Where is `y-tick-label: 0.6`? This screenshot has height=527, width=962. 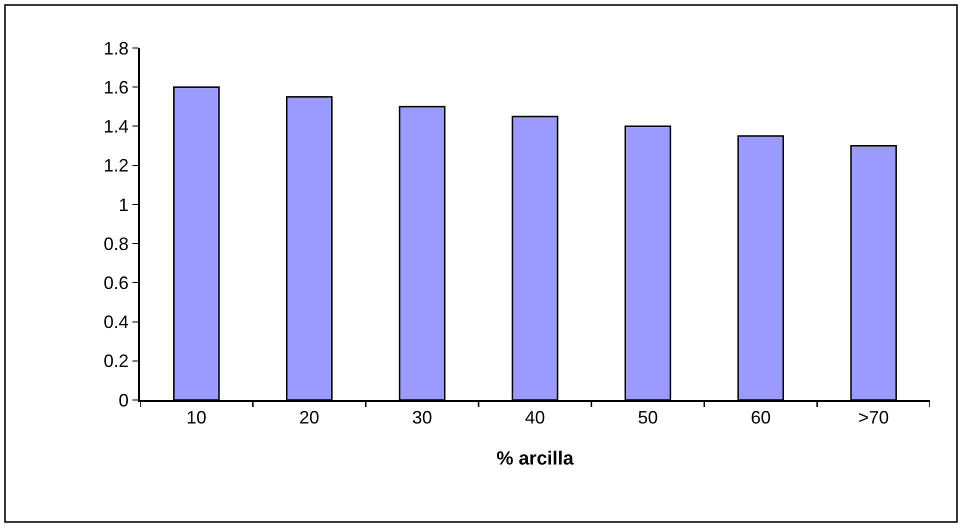 y-tick-label: 0.6 is located at coordinates (116, 282).